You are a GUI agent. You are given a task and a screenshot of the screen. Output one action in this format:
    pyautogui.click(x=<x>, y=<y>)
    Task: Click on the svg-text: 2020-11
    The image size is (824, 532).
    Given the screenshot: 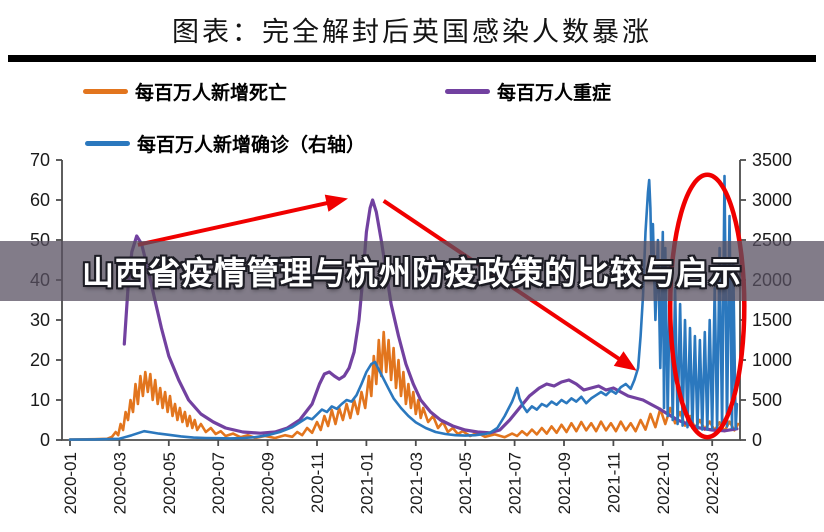 What is the action you would take?
    pyautogui.click(x=317, y=482)
    